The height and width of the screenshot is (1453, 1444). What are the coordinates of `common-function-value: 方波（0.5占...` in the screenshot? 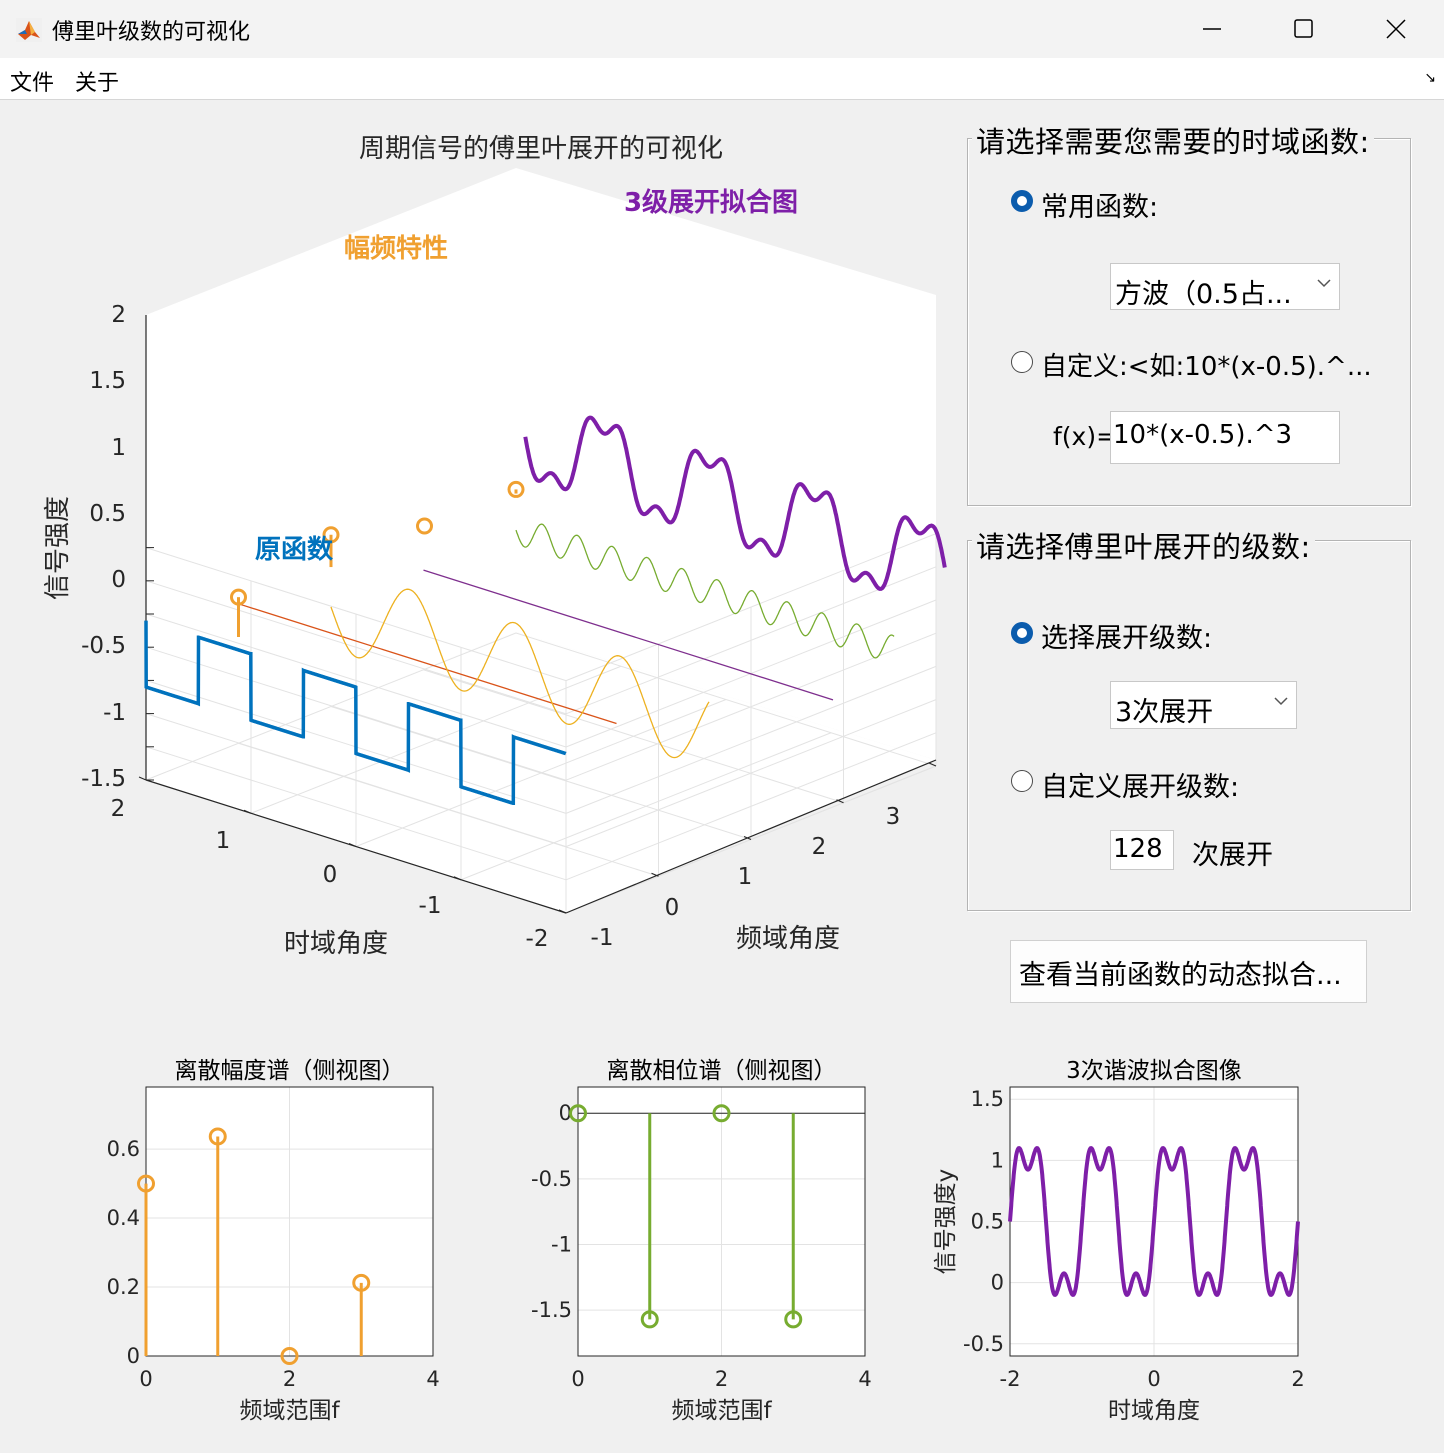 It's located at (1203, 294).